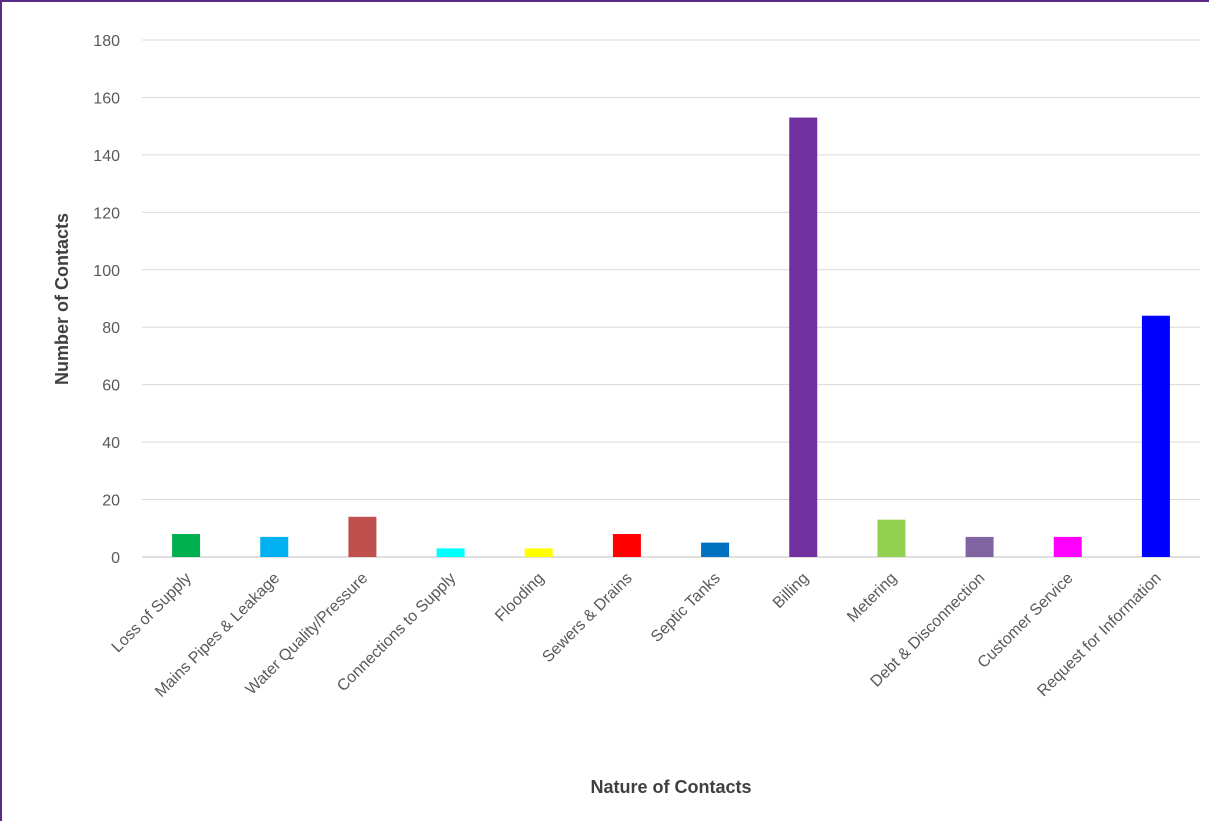 This screenshot has width=1209, height=823. Describe the element at coordinates (111, 386) in the screenshot. I see `y-tick-label: 60` at that location.